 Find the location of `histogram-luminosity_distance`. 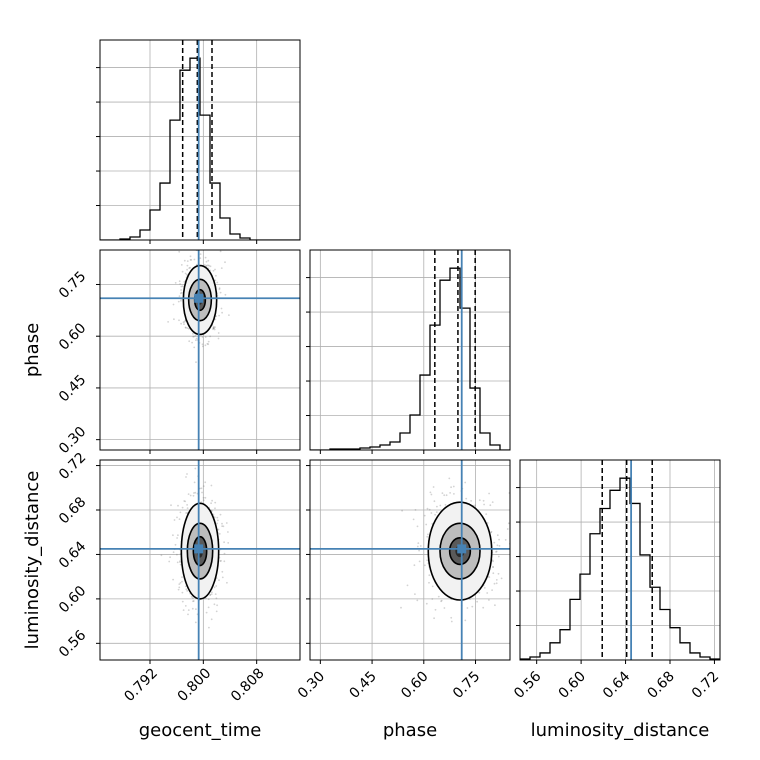

histogram-luminosity_distance is located at coordinates (620, 568).